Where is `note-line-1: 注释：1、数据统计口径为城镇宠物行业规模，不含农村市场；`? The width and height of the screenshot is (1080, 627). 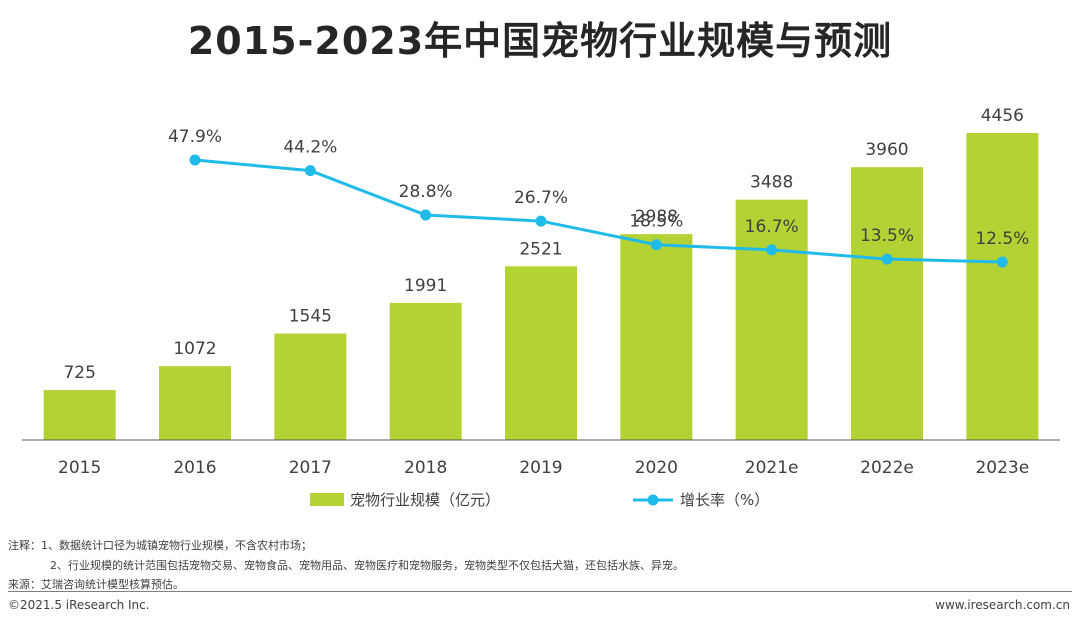 note-line-1: 注释：1、数据统计口径为城镇宠物行业规模，不含农村市场； is located at coordinates (160, 545).